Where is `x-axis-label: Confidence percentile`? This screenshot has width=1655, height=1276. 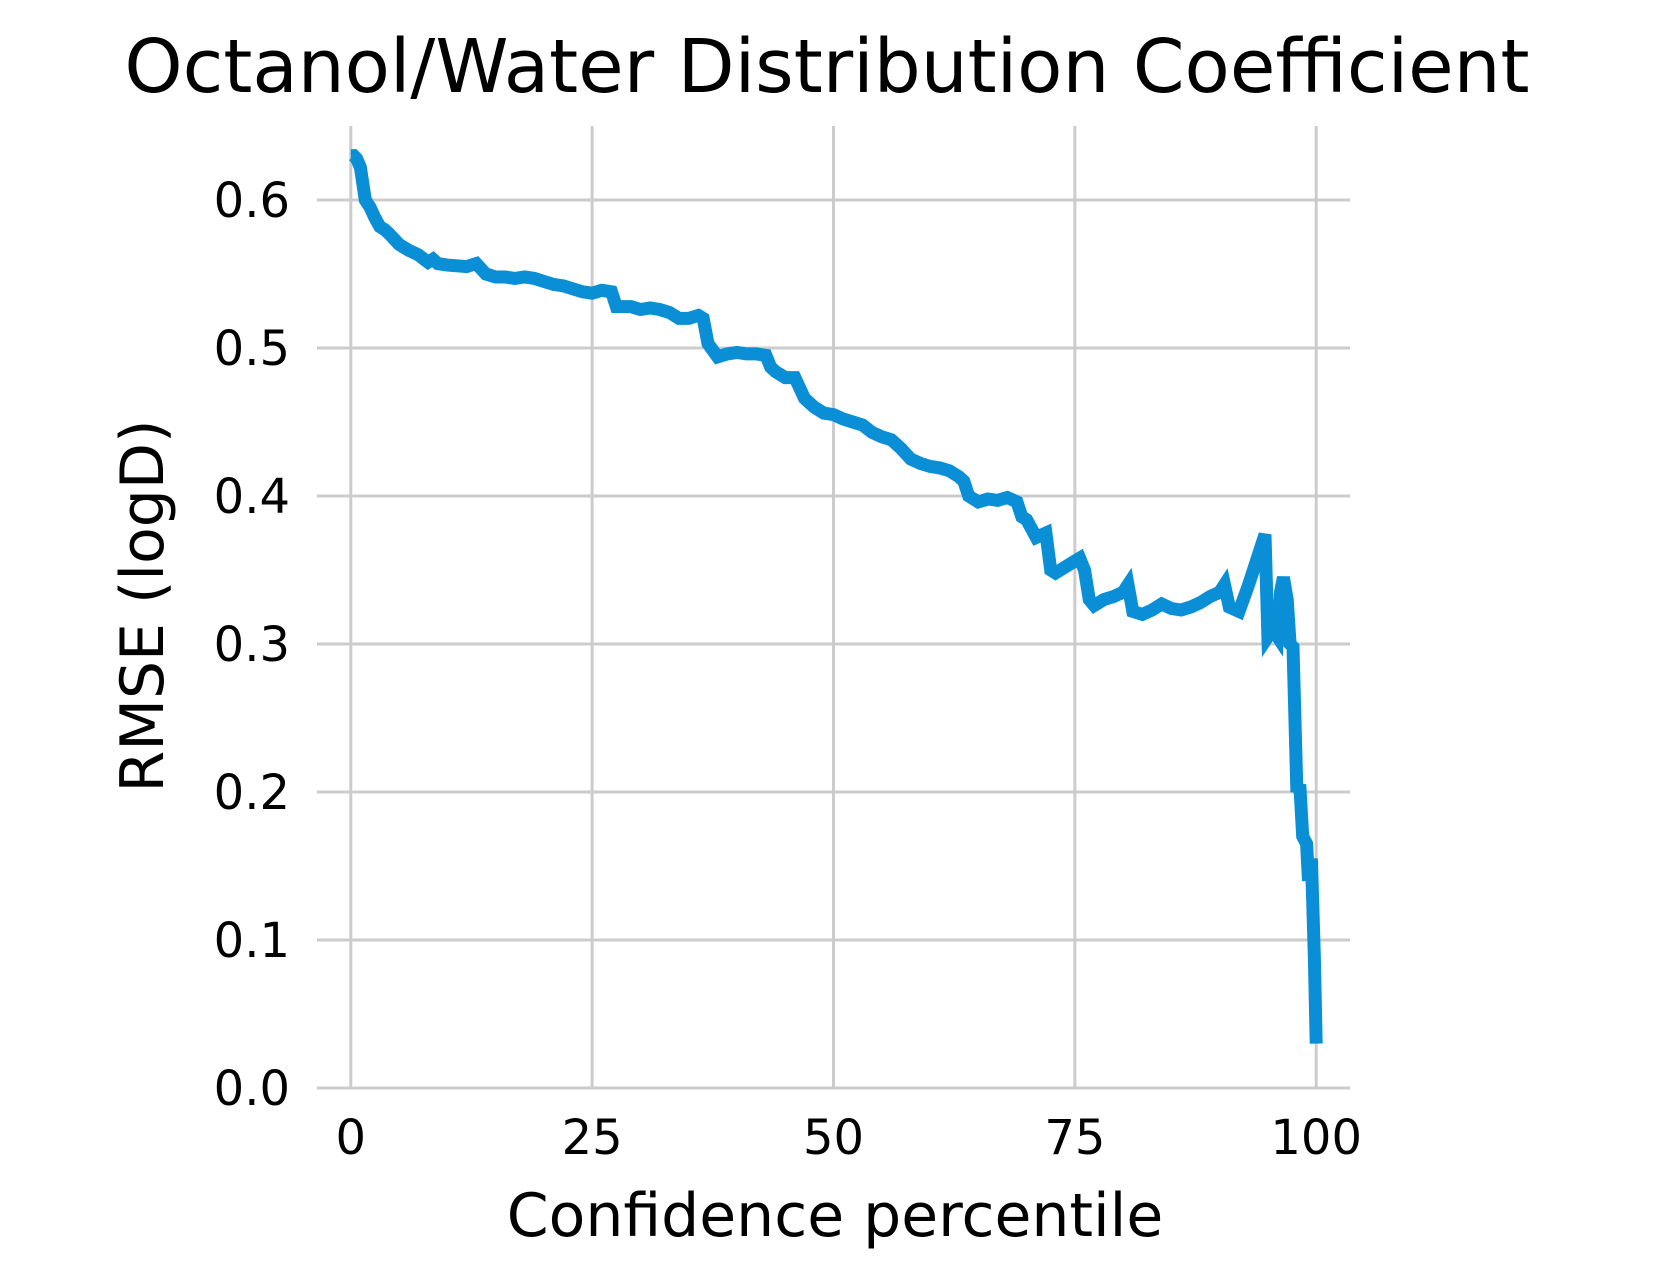 x-axis-label: Confidence percentile is located at coordinates (835, 1216).